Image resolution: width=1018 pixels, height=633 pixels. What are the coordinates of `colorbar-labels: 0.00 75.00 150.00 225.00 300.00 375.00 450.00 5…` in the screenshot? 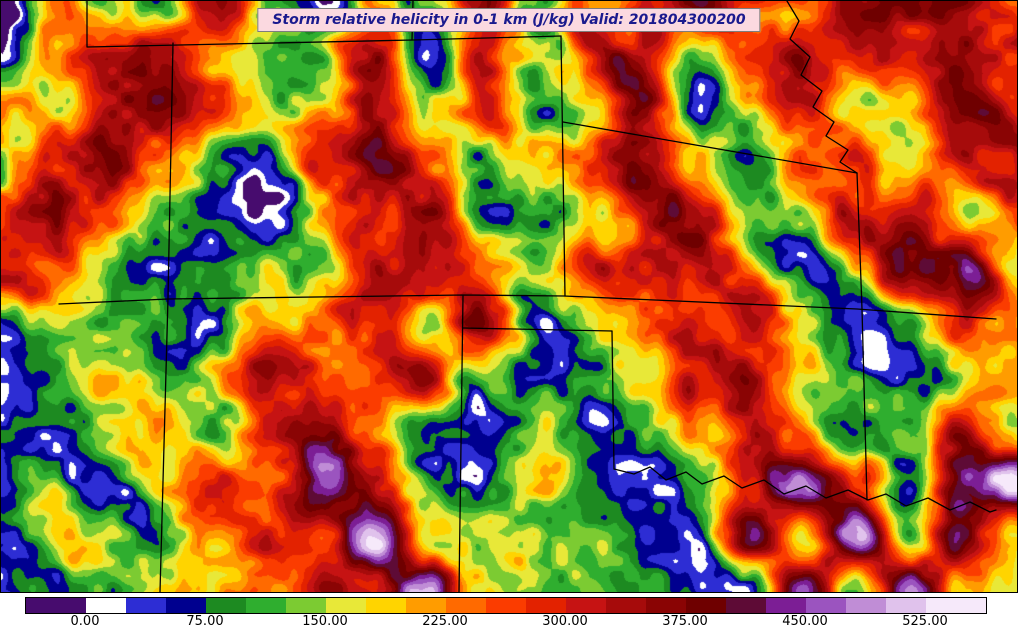 It's located at (509, 613).